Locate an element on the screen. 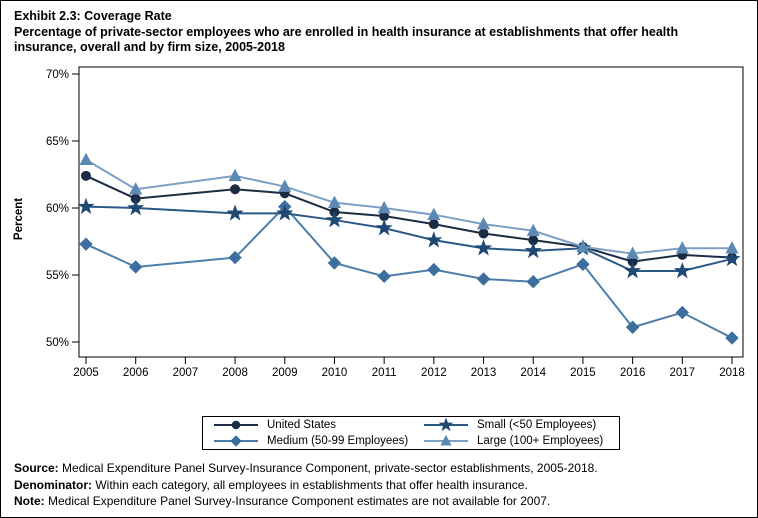 Image resolution: width=758 pixels, height=518 pixels. y-tick-label: 65% is located at coordinates (57, 142).